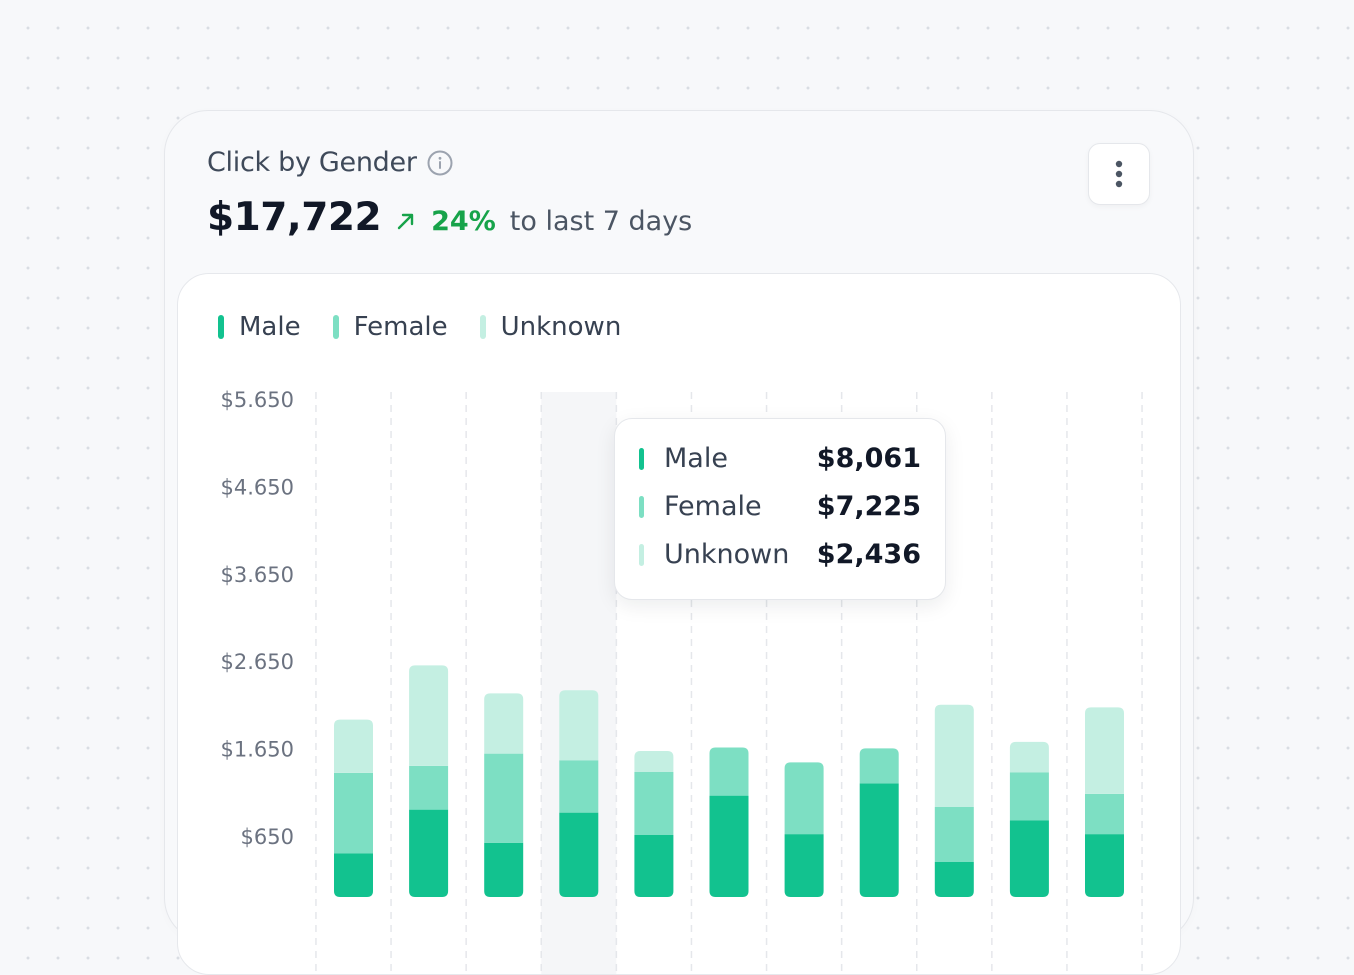  Describe the element at coordinates (335, 327) in the screenshot. I see `legend-swatch-female` at that location.